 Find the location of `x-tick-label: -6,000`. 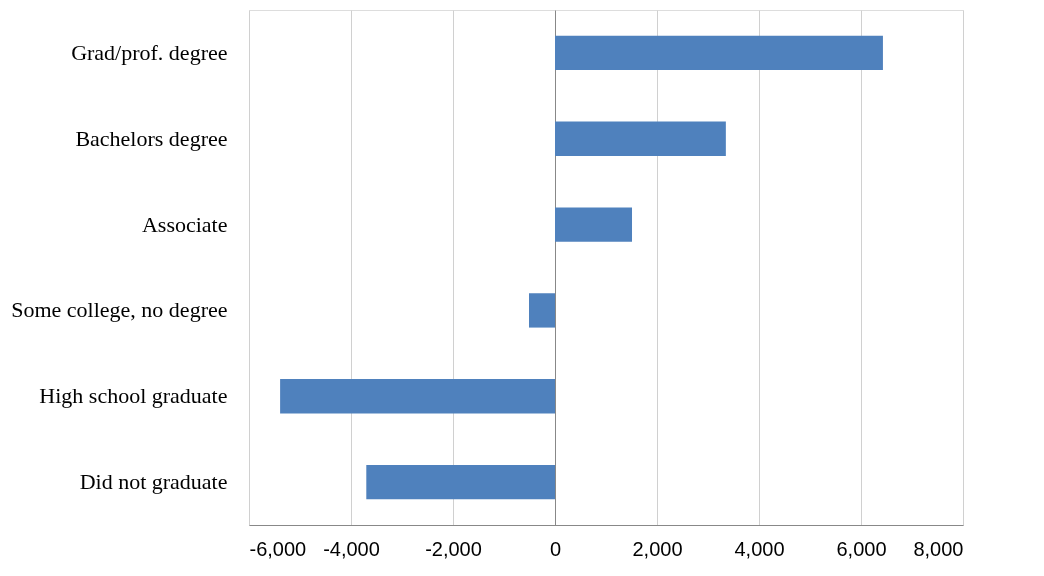

x-tick-label: -6,000 is located at coordinates (278, 548).